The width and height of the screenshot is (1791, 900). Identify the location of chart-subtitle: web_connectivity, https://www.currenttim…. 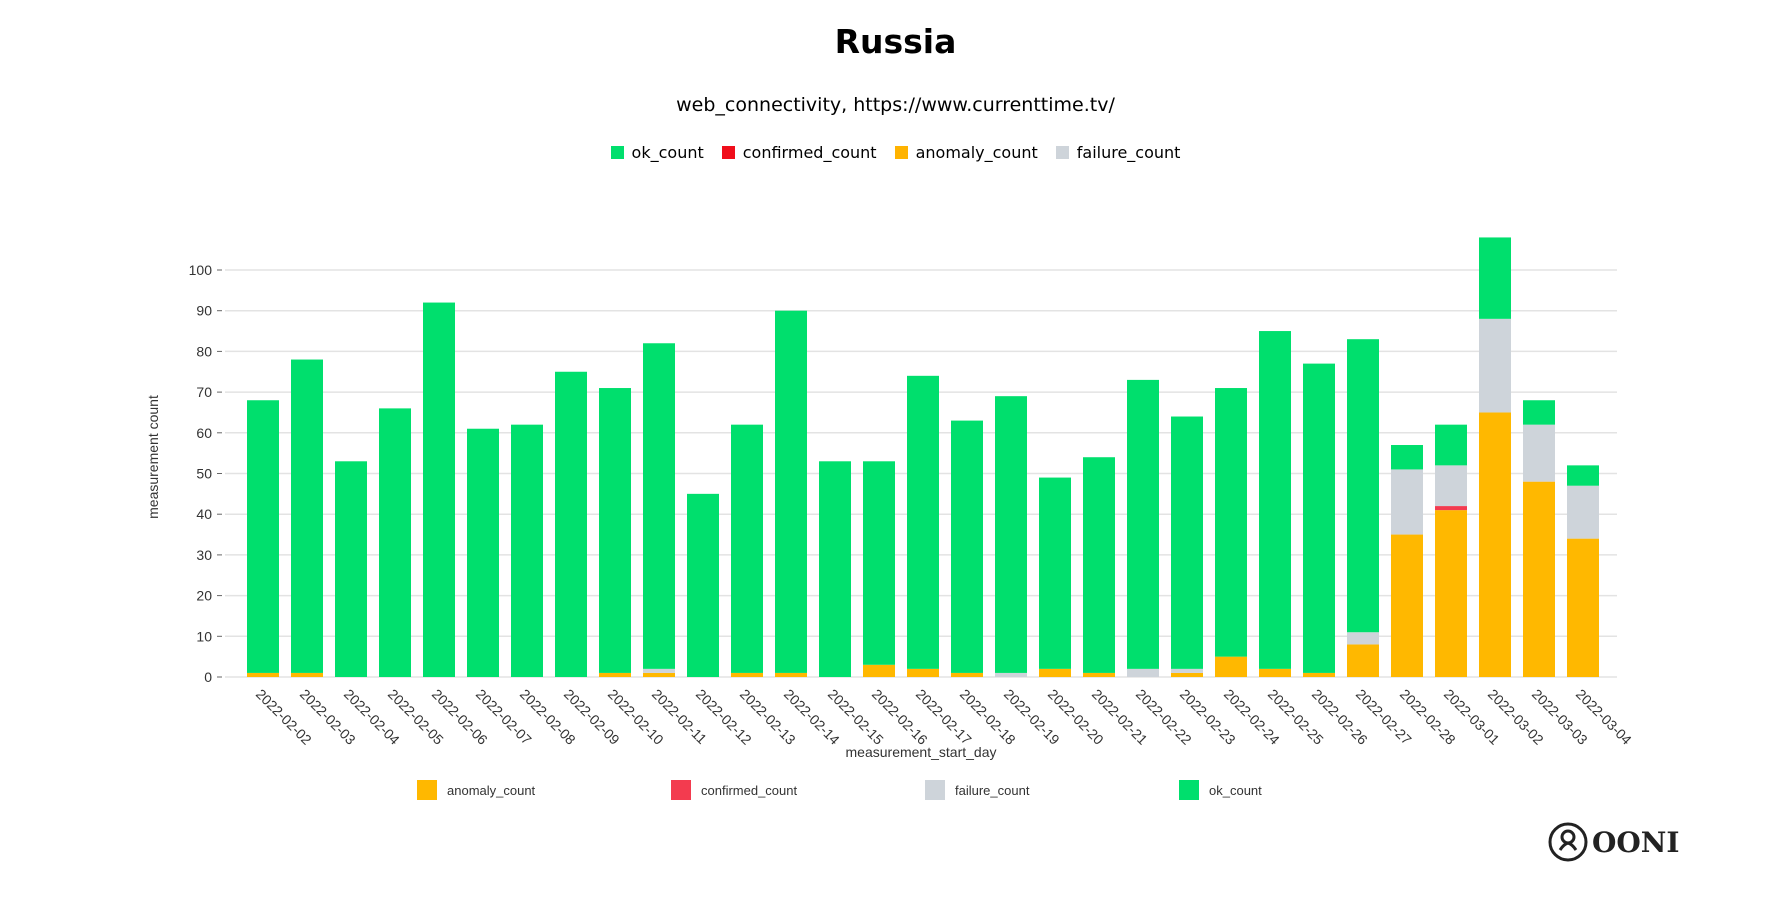
(895, 105).